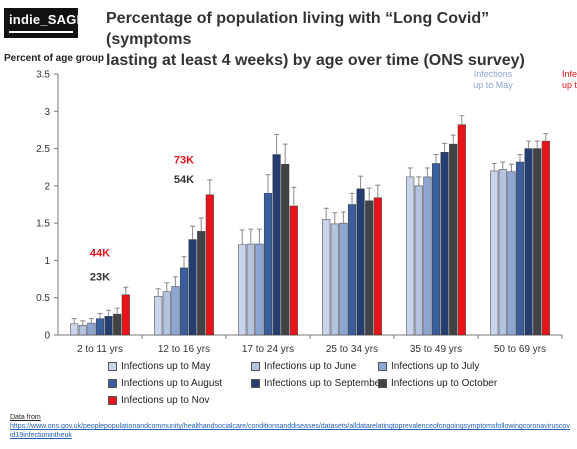 This screenshot has height=449, width=577. What do you see at coordinates (47, 261) in the screenshot?
I see `y-tick-label: 1` at bounding box center [47, 261].